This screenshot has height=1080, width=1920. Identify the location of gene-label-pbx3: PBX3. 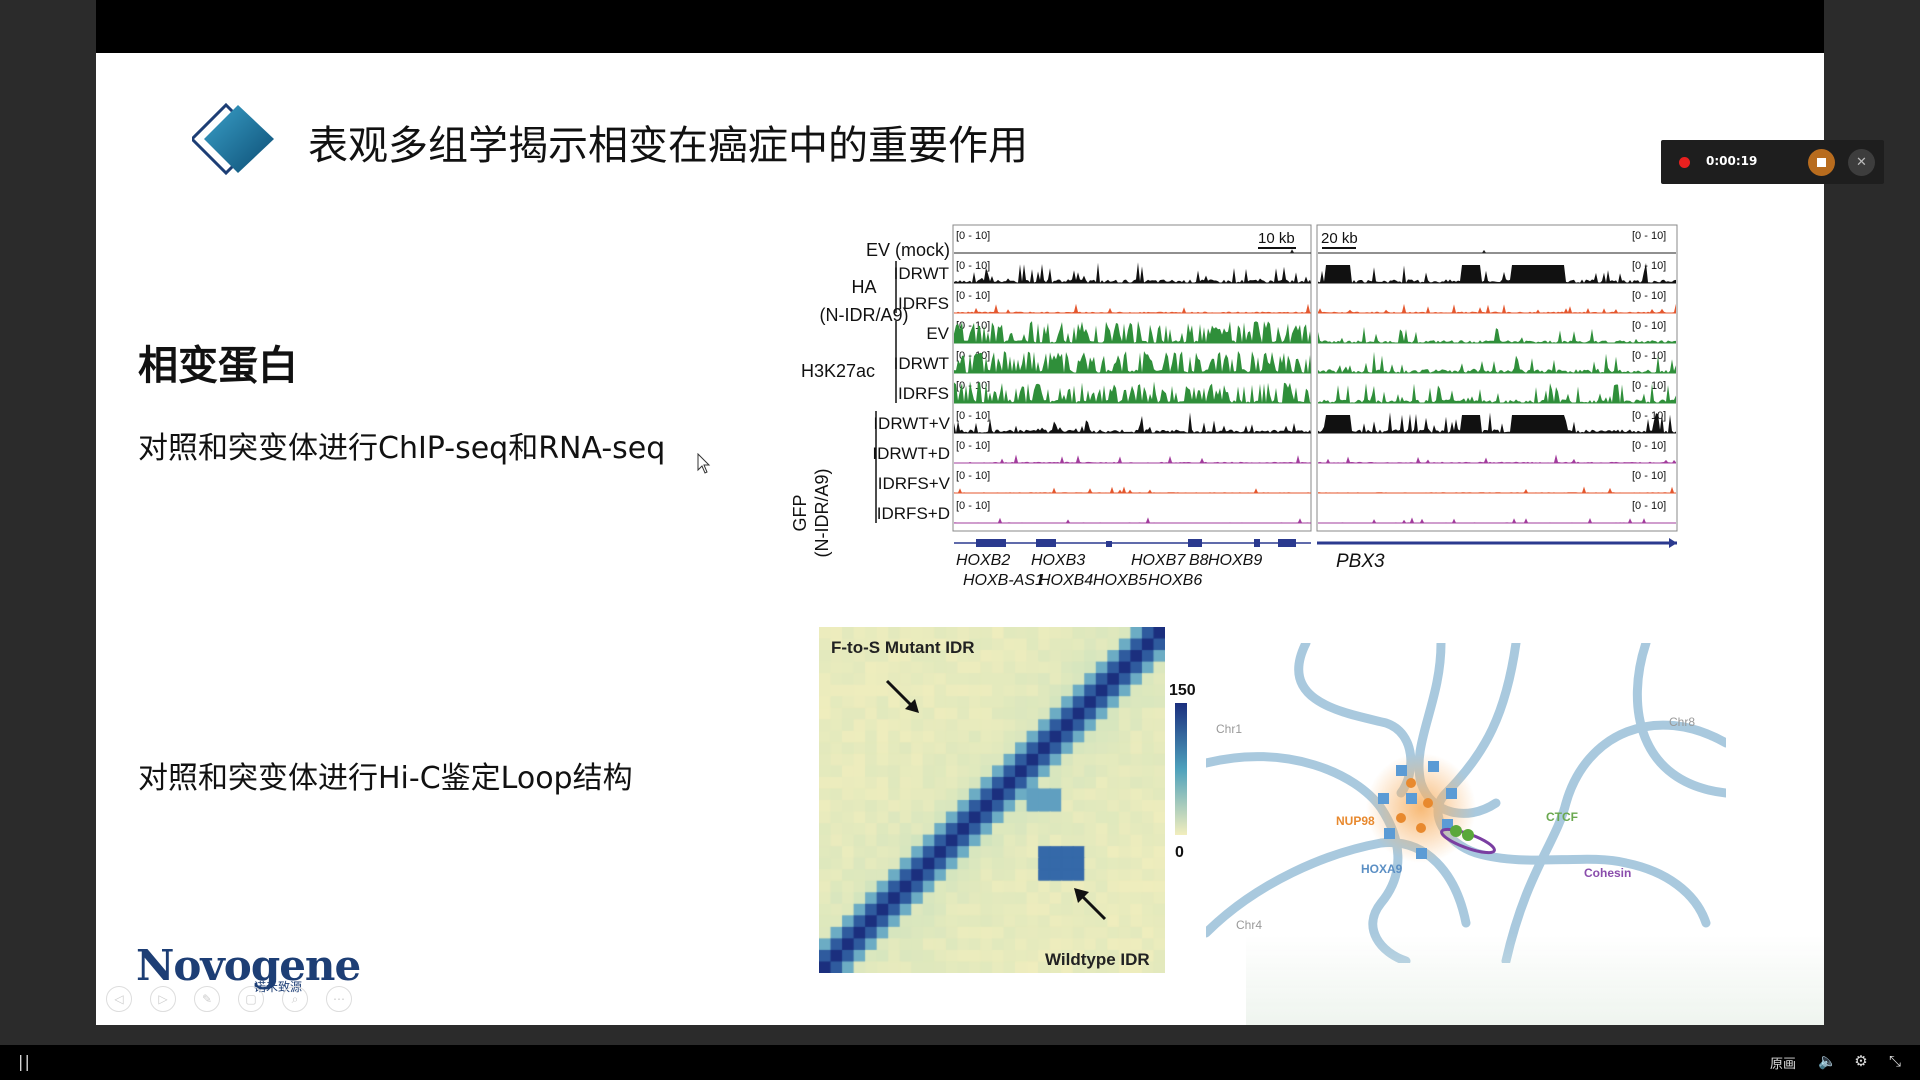
(1360, 561).